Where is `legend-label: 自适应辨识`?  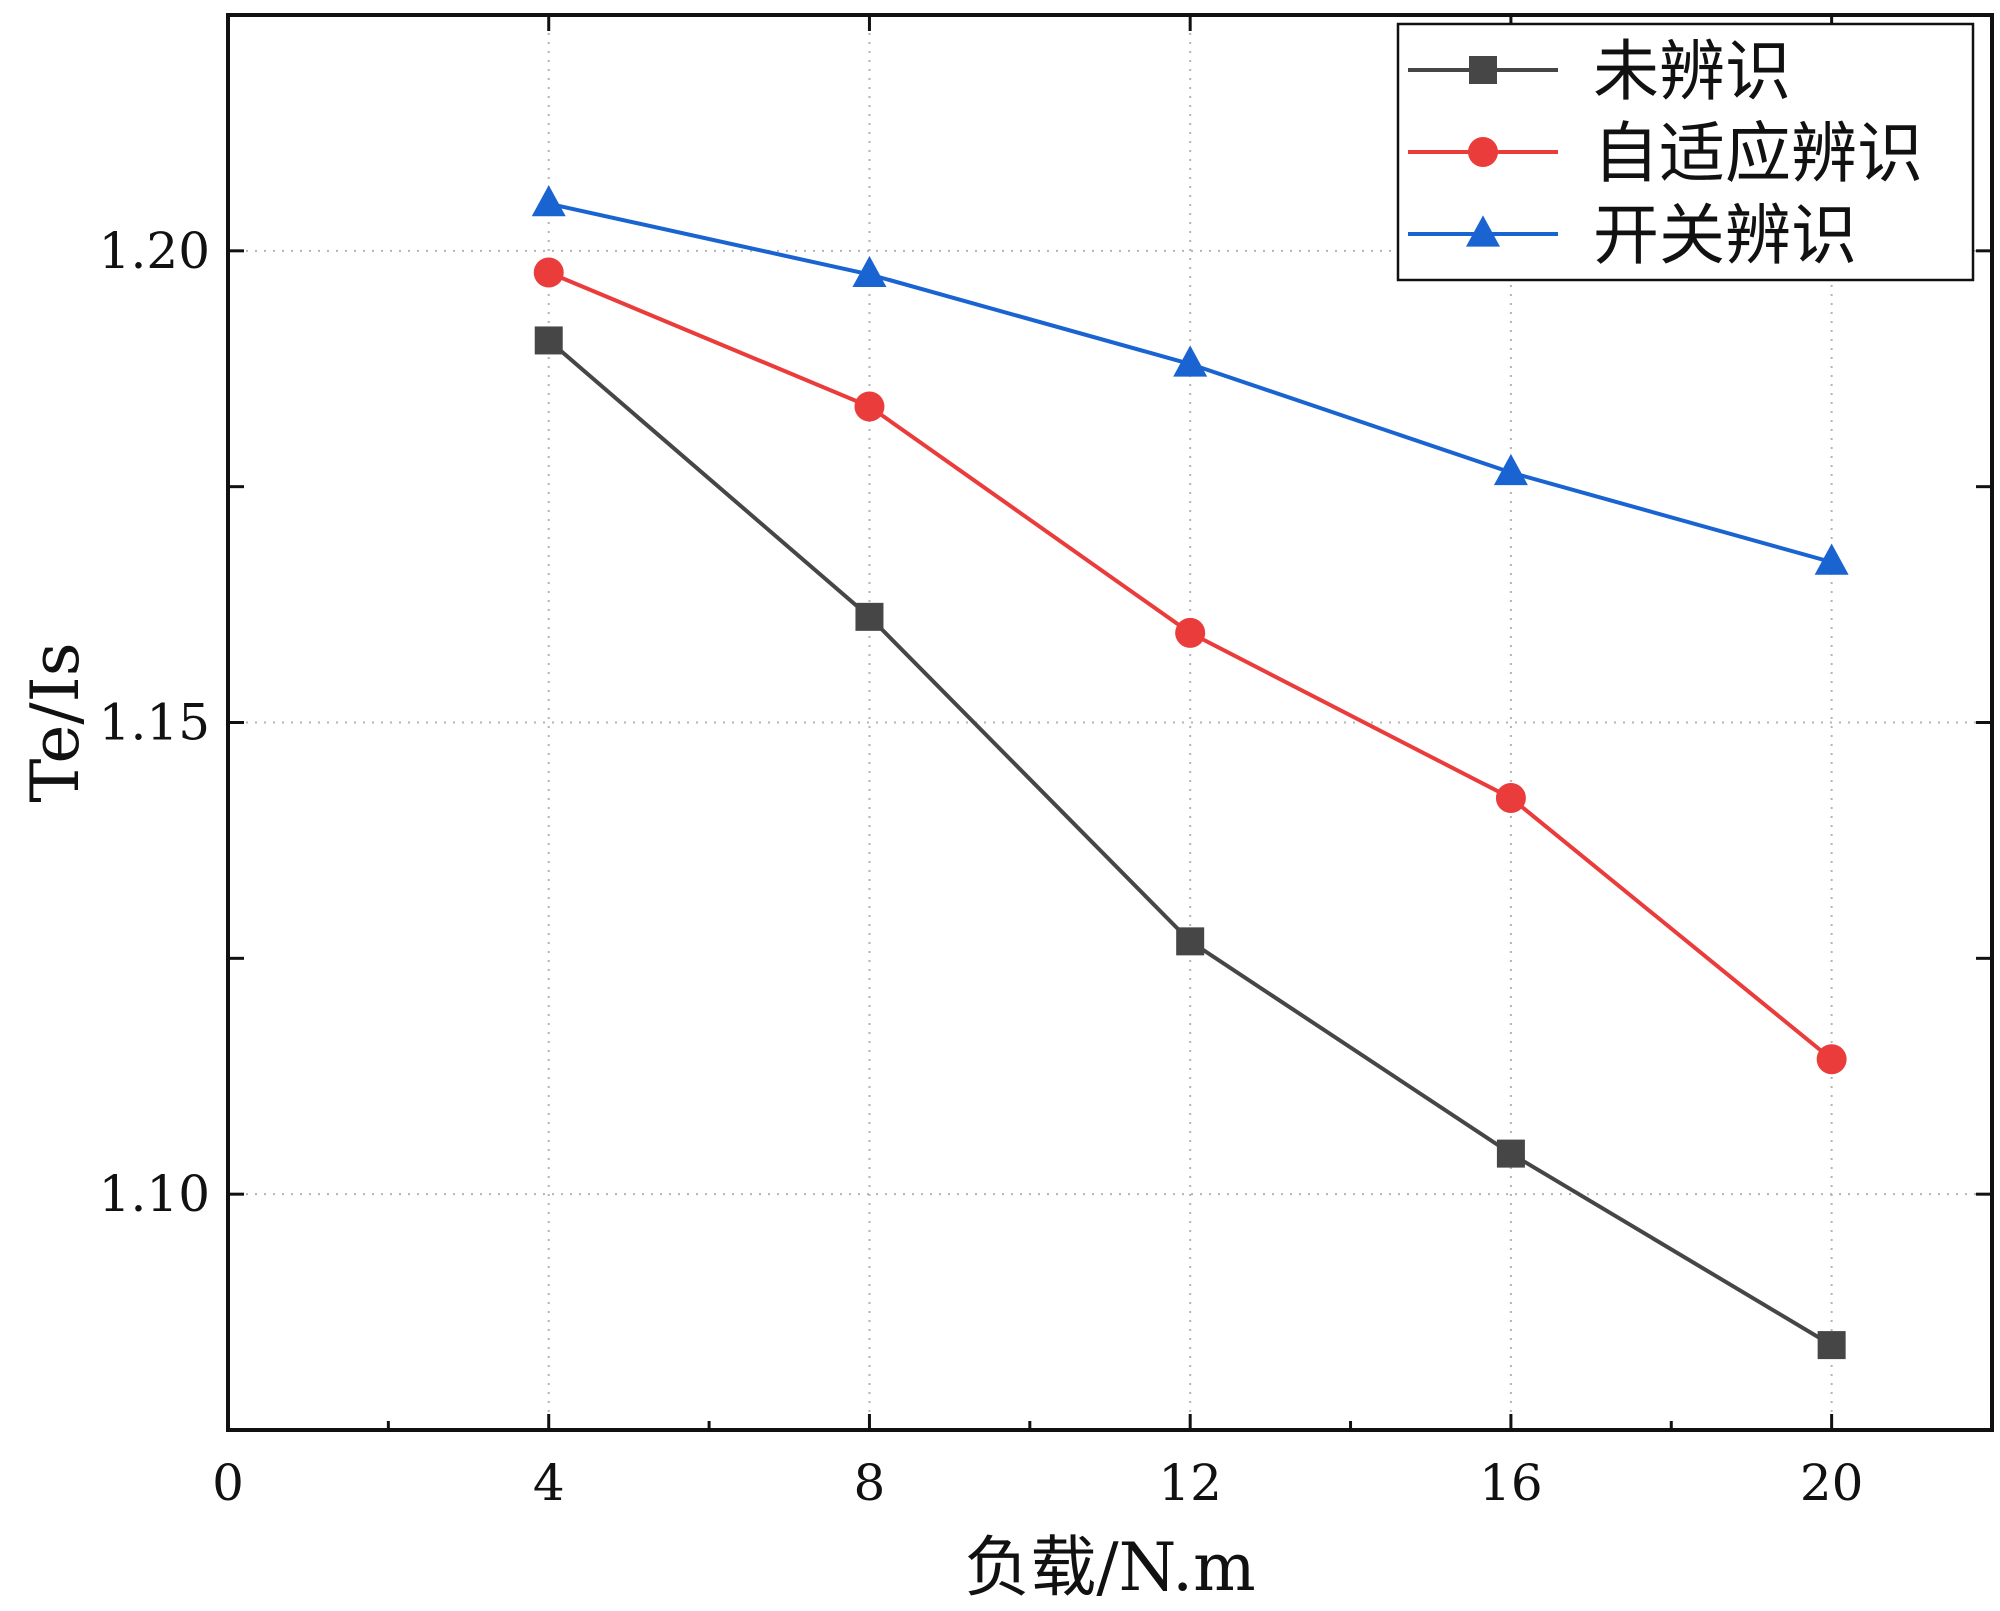
legend-label: 自适应辨识 is located at coordinates (1758, 153).